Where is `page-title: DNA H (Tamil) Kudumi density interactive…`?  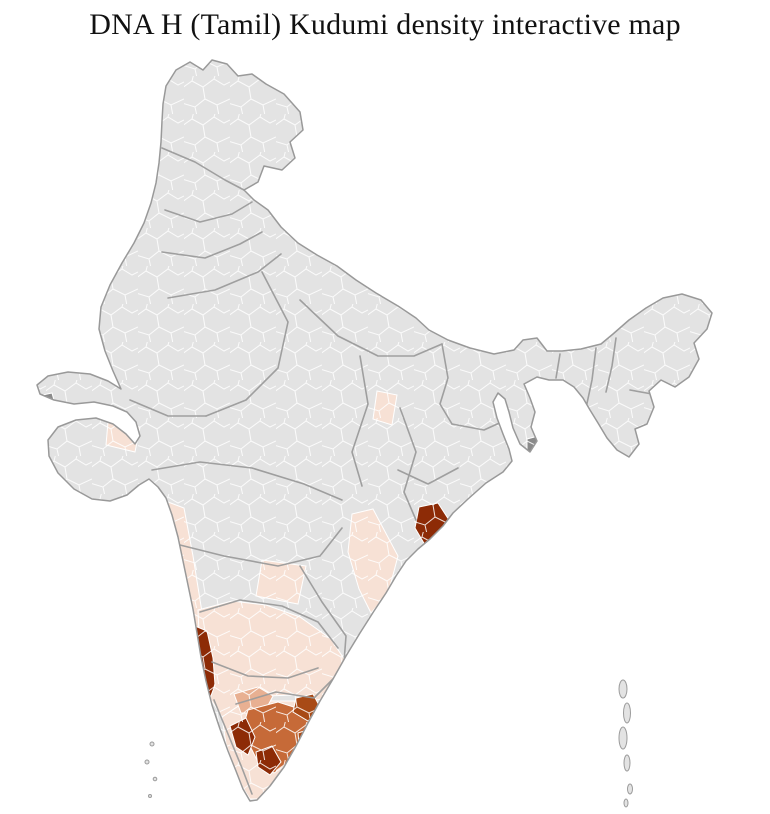 page-title: DNA H (Tamil) Kudumi density interactive… is located at coordinates (385, 24).